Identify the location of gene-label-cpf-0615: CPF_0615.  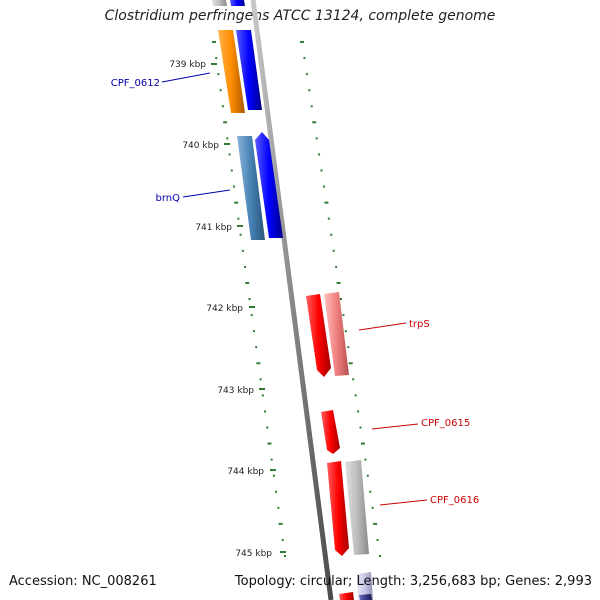
(445, 423).